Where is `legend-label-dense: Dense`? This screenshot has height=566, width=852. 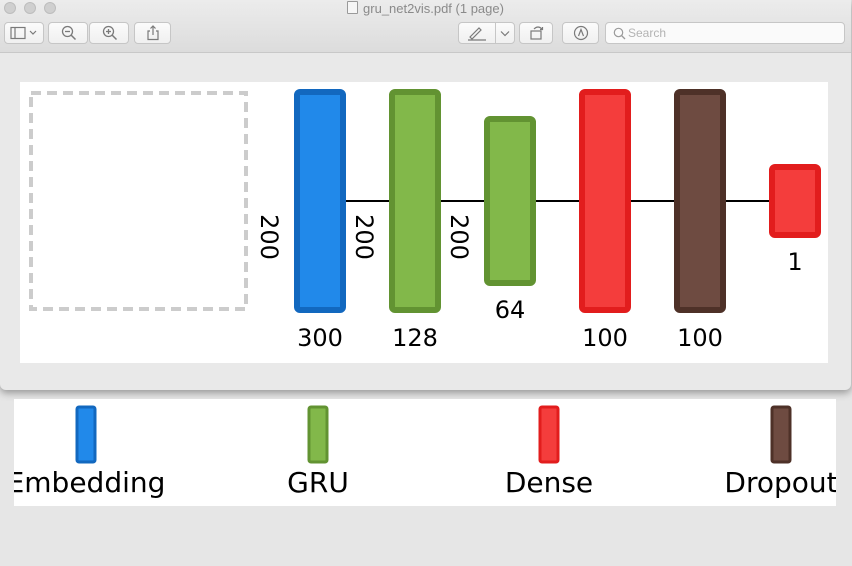 legend-label-dense: Dense is located at coordinates (549, 482).